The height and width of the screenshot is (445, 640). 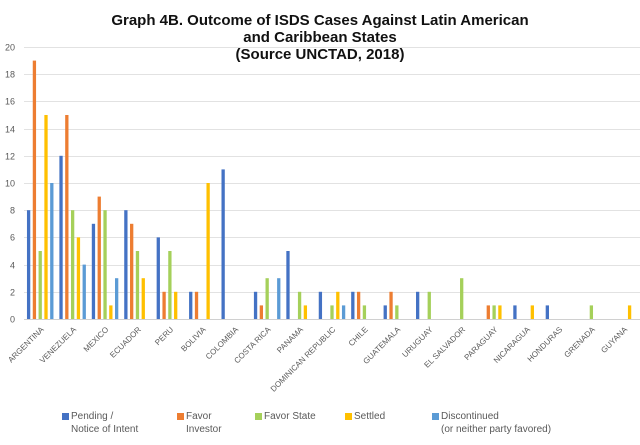 What do you see at coordinates (10, 102) in the screenshot?
I see `y-tick-label: 16` at bounding box center [10, 102].